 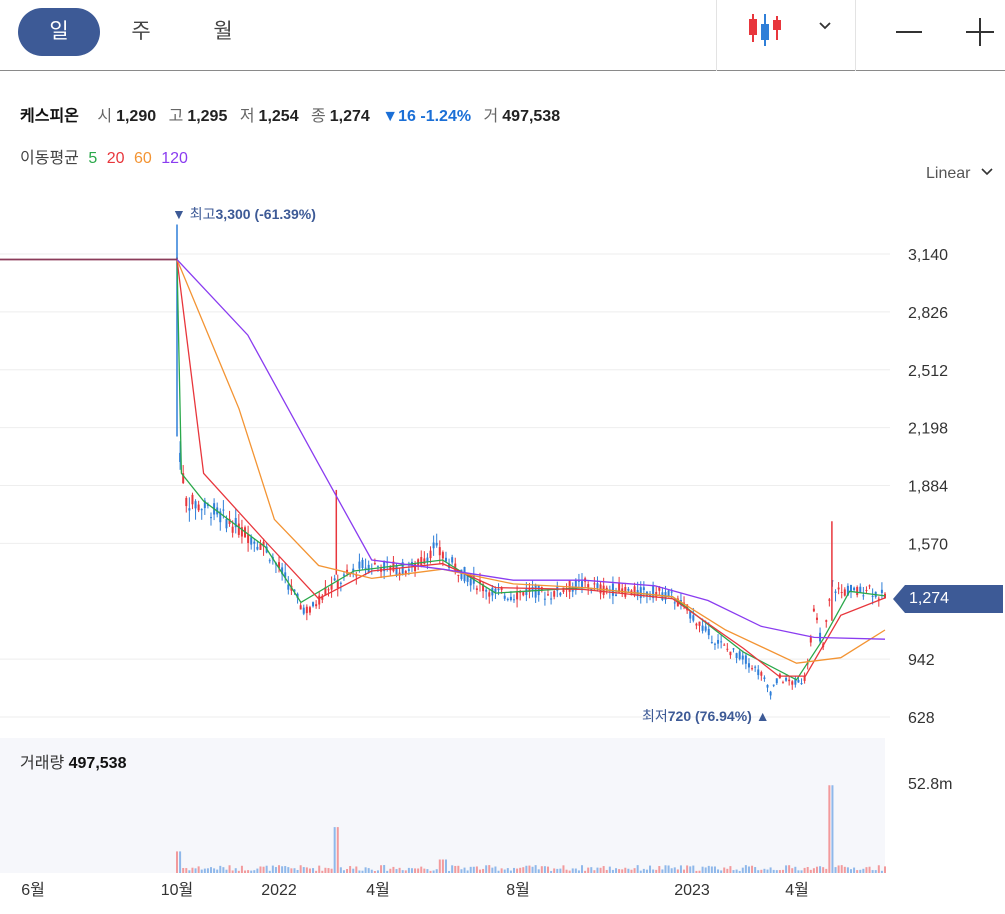 What do you see at coordinates (765, 30) in the screenshot?
I see `candlestick-icon` at bounding box center [765, 30].